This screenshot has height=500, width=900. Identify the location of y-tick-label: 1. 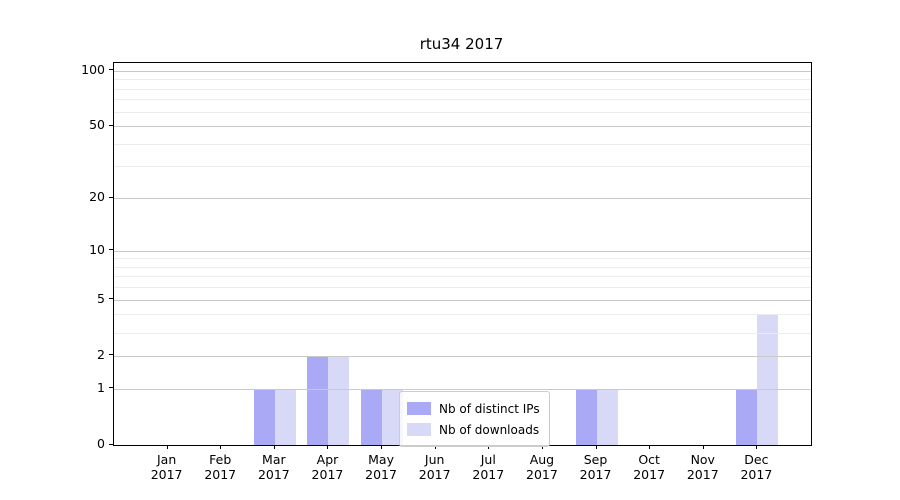
(101, 387).